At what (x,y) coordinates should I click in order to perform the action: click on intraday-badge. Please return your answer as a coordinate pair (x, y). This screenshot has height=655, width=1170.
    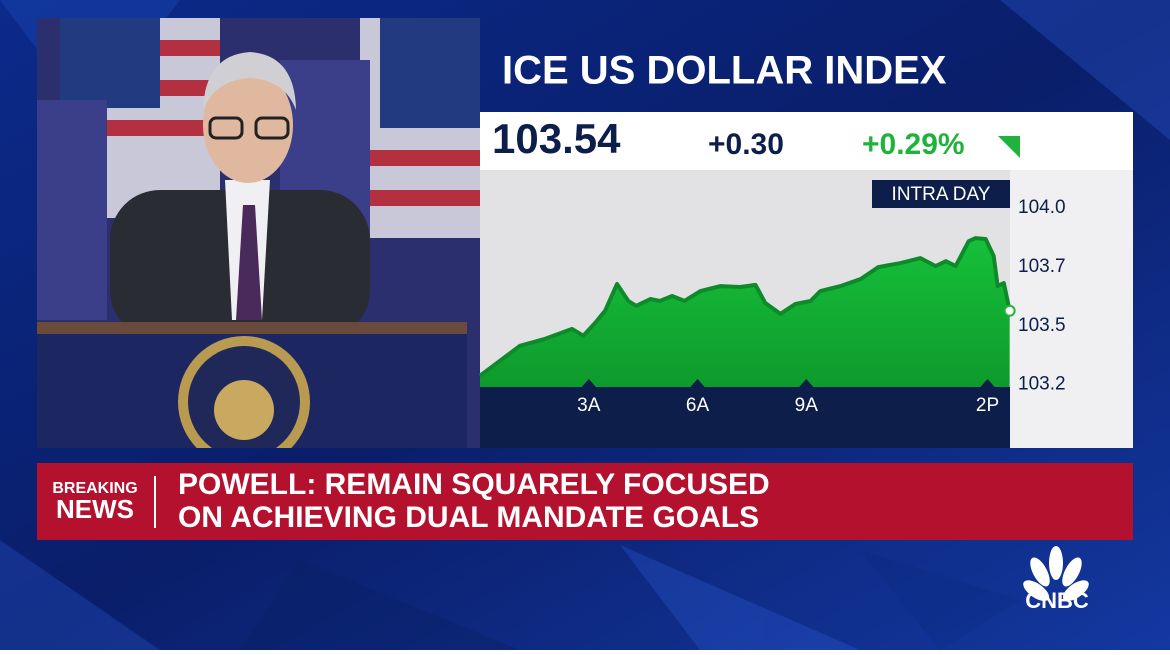
    Looking at the image, I should click on (941, 194).